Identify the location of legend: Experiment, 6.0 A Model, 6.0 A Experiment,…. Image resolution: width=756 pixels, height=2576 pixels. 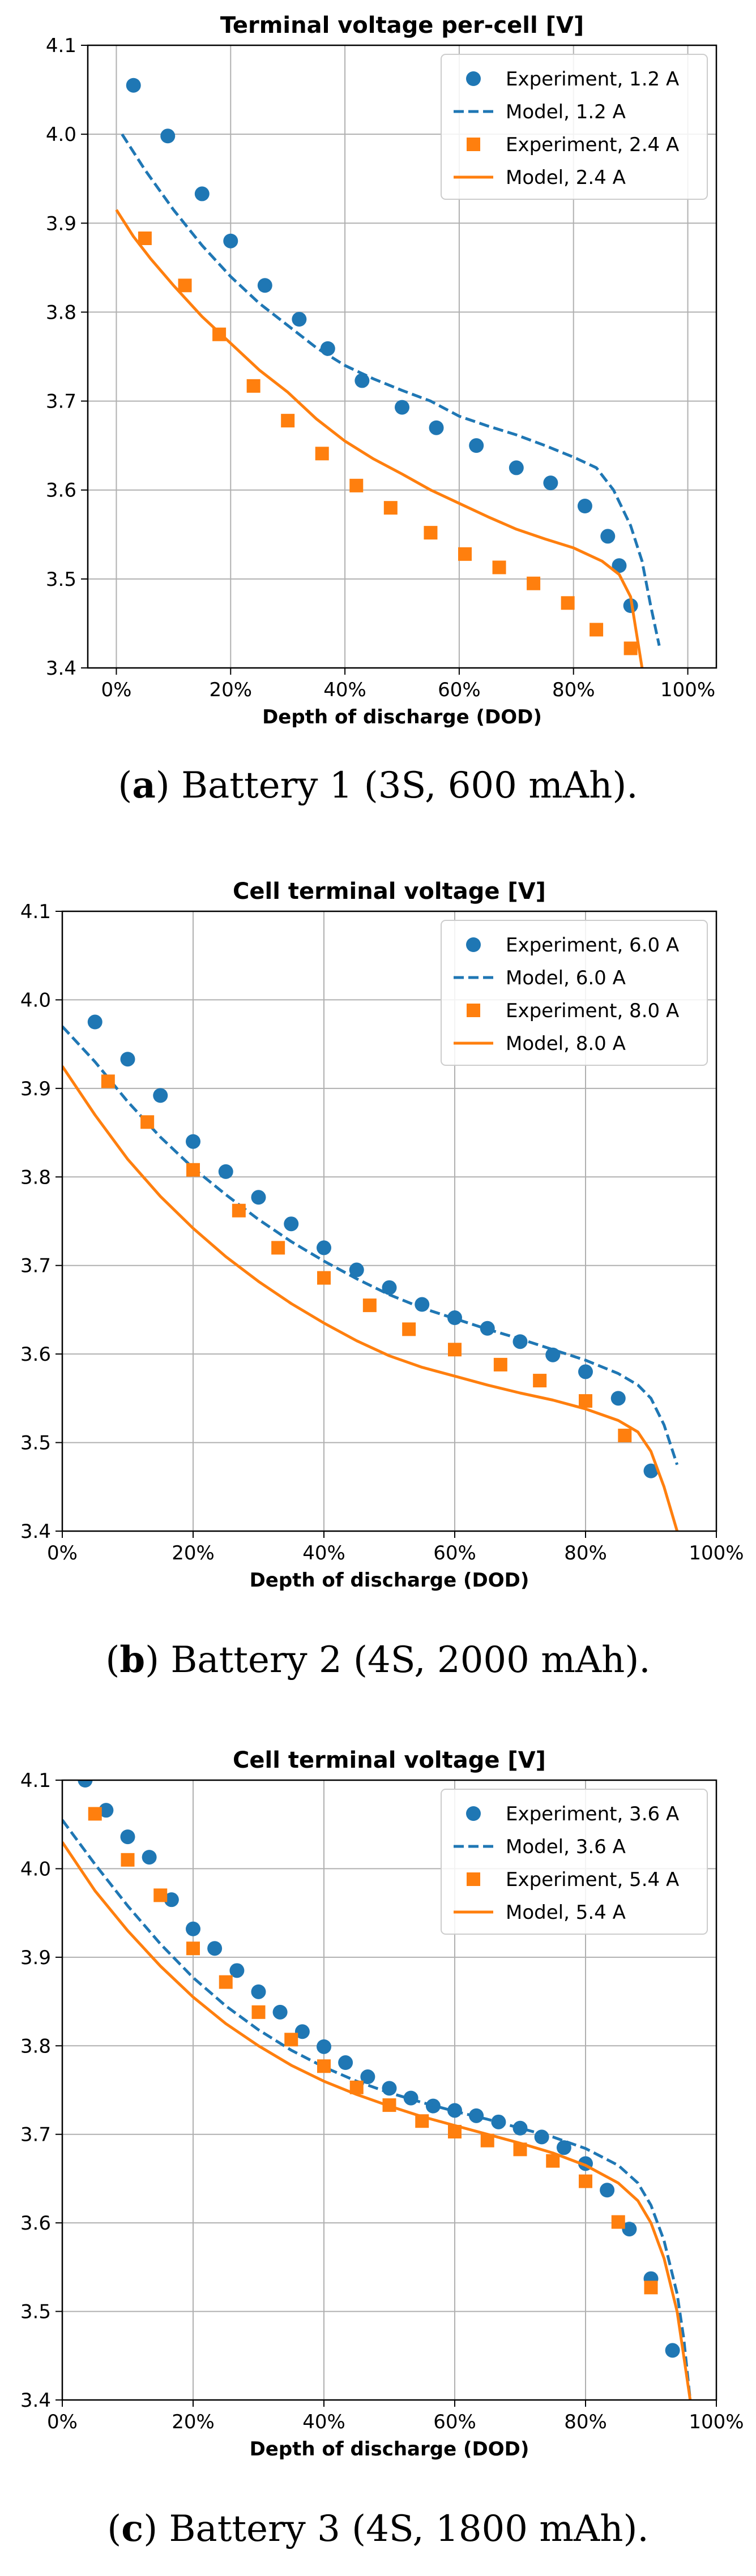
(574, 993).